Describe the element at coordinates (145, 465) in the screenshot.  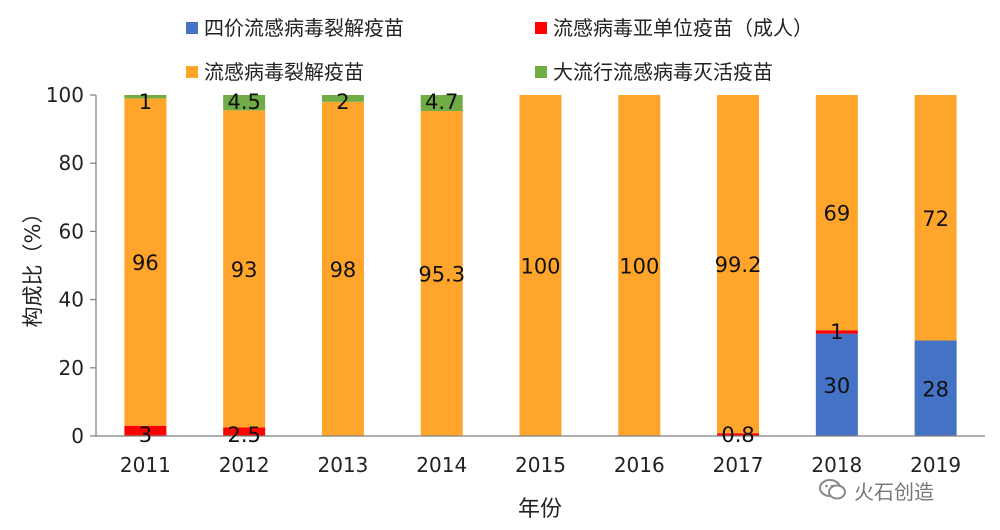
I see `x-tick-label-2011: 2011` at that location.